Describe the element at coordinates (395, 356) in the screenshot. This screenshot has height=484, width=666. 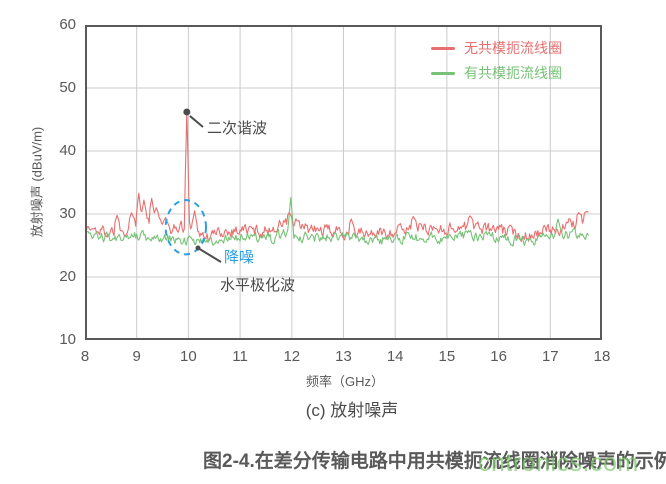
I see `x-tick-14: 14` at that location.